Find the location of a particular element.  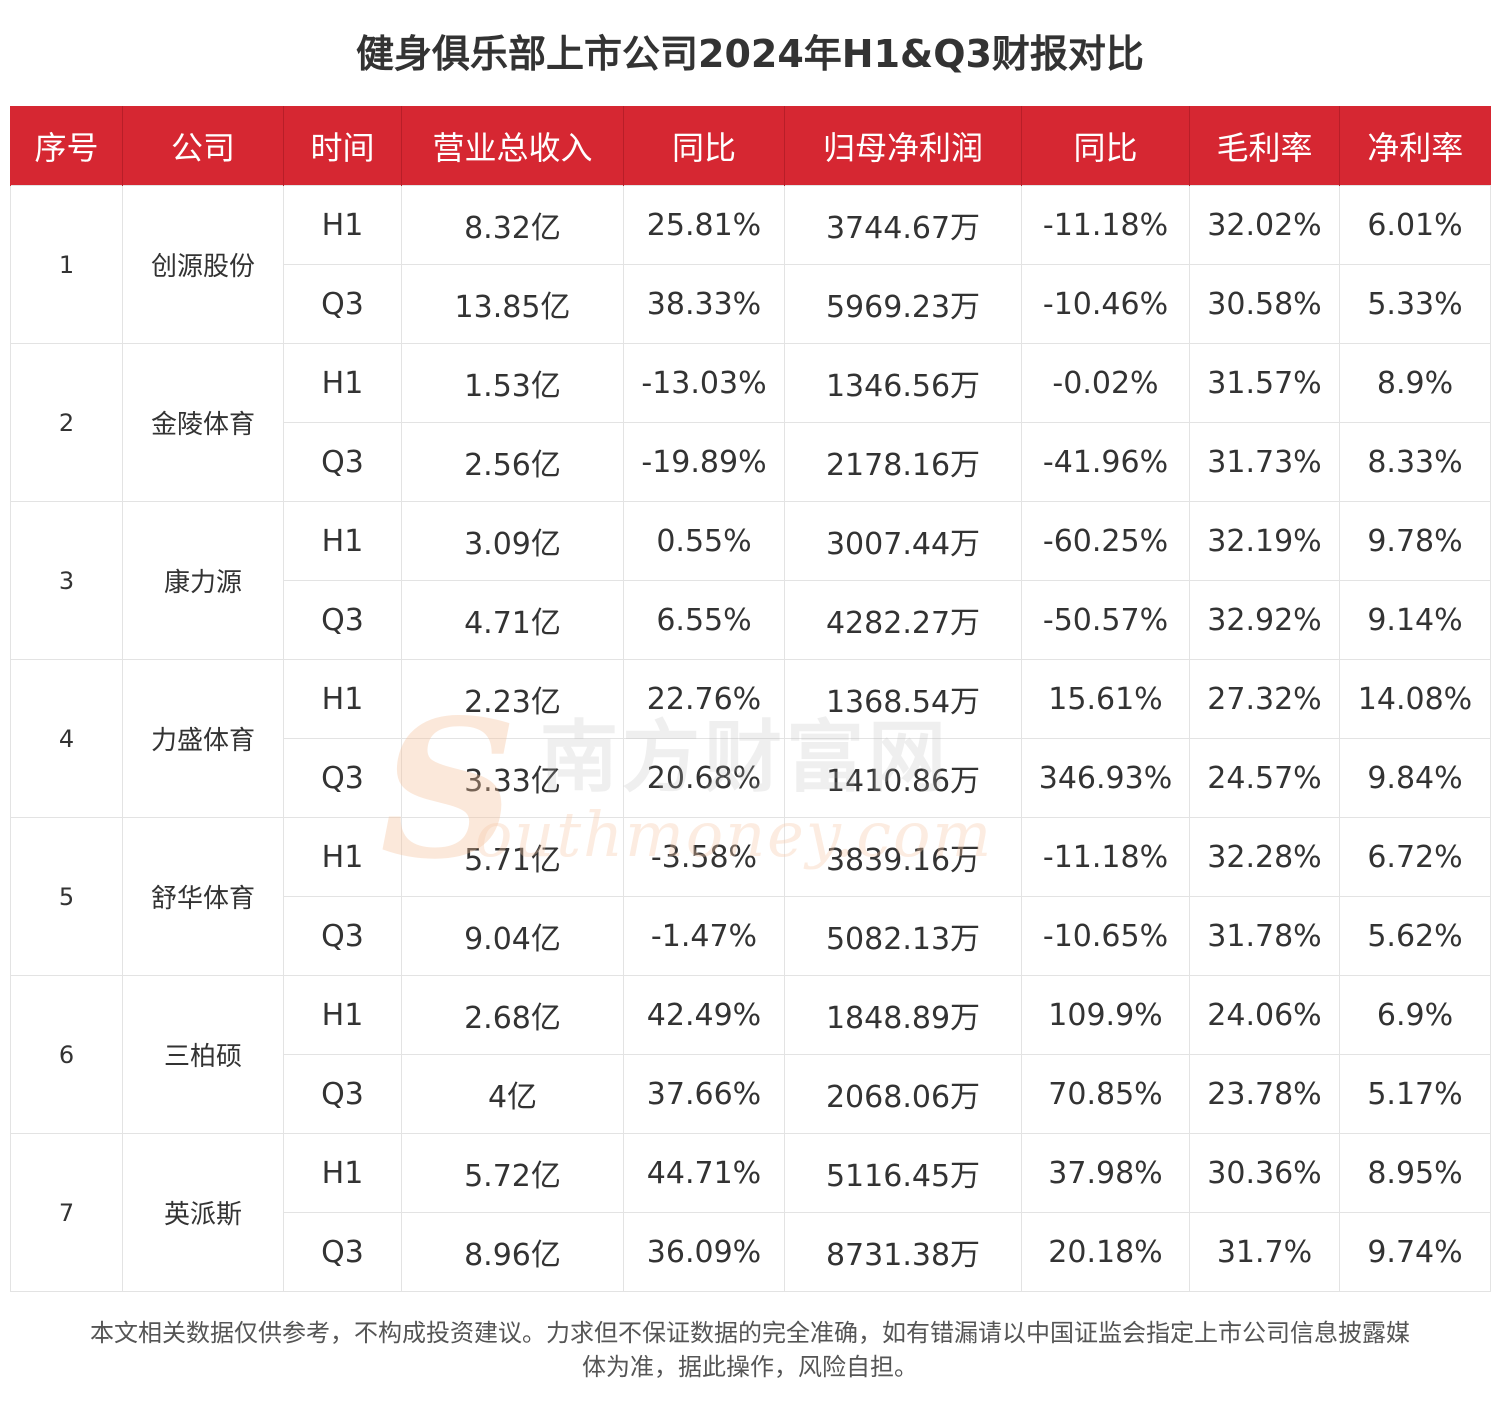

revenue-yoy-cell: 38.33% is located at coordinates (704, 304).